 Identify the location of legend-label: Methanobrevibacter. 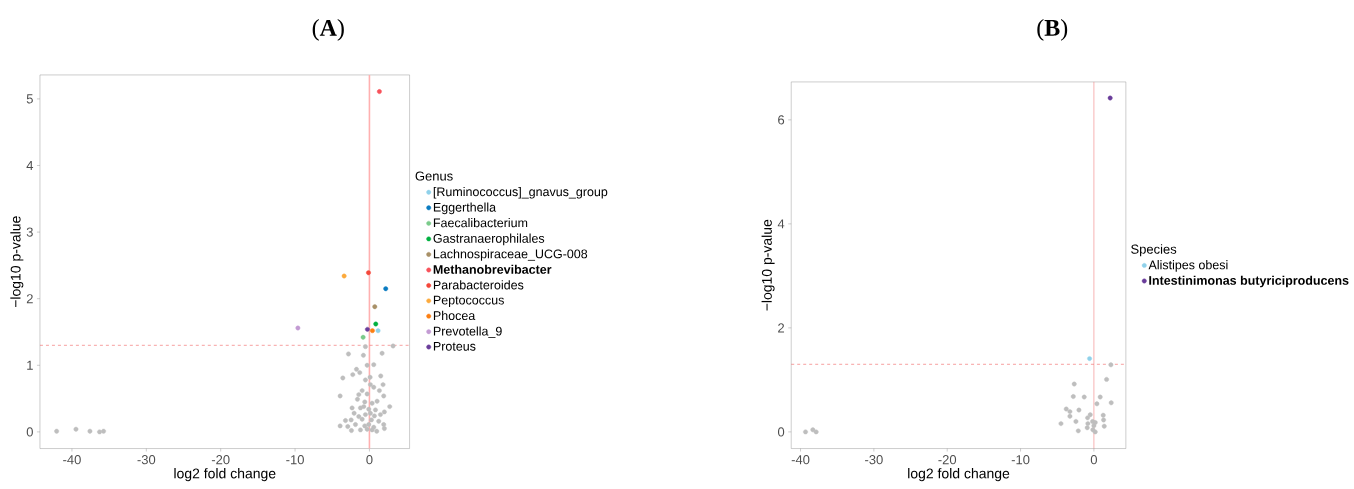
(492, 269).